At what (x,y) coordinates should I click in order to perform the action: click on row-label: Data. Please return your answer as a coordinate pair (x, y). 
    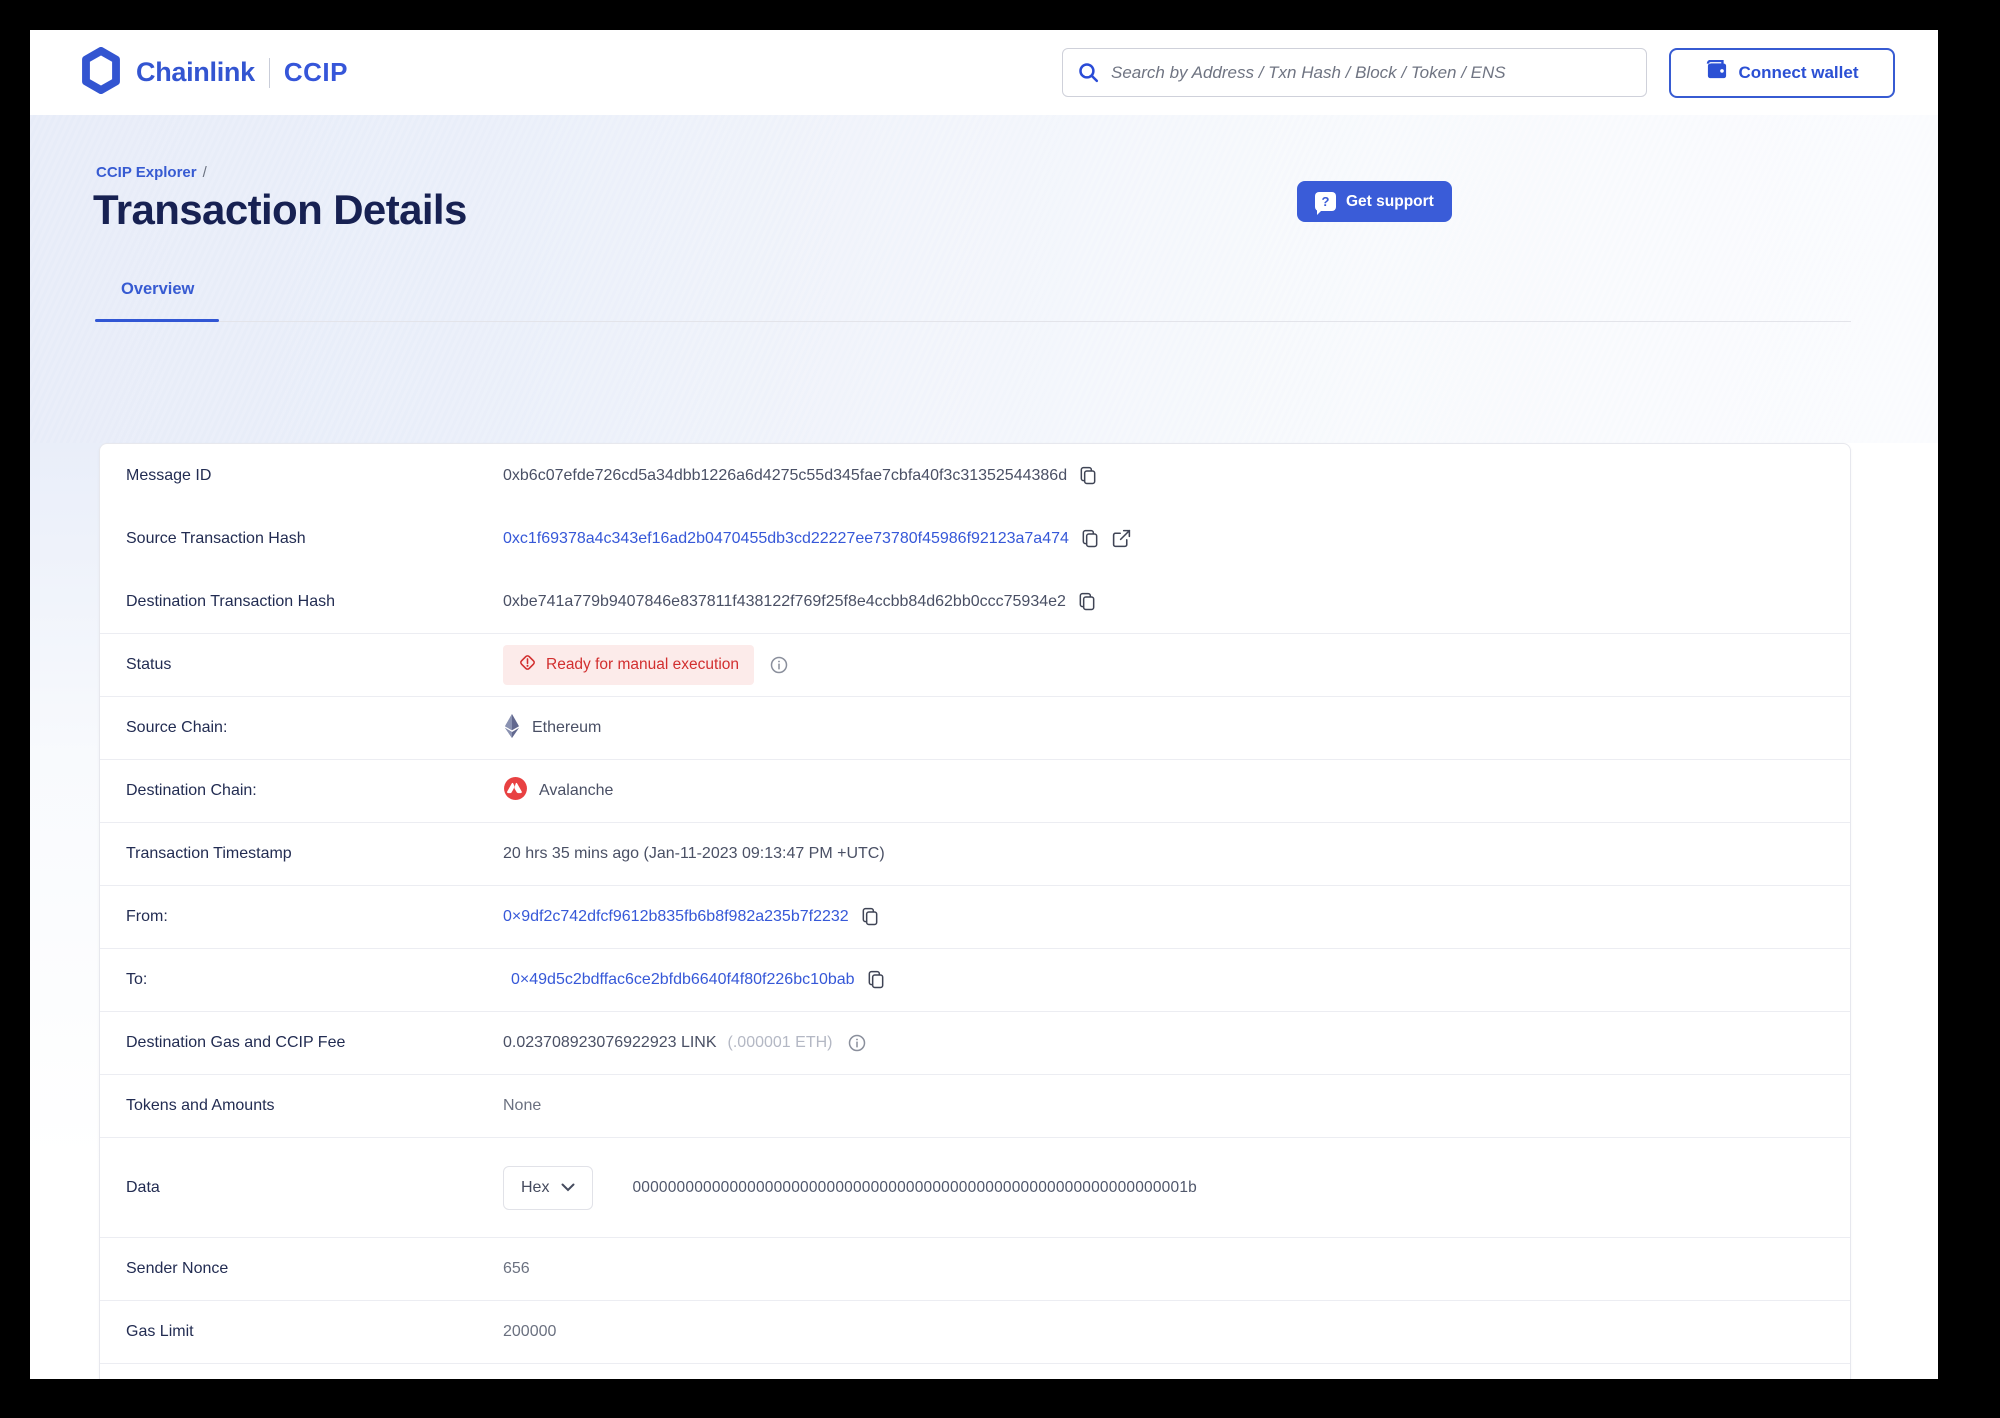
    Looking at the image, I should click on (143, 1187).